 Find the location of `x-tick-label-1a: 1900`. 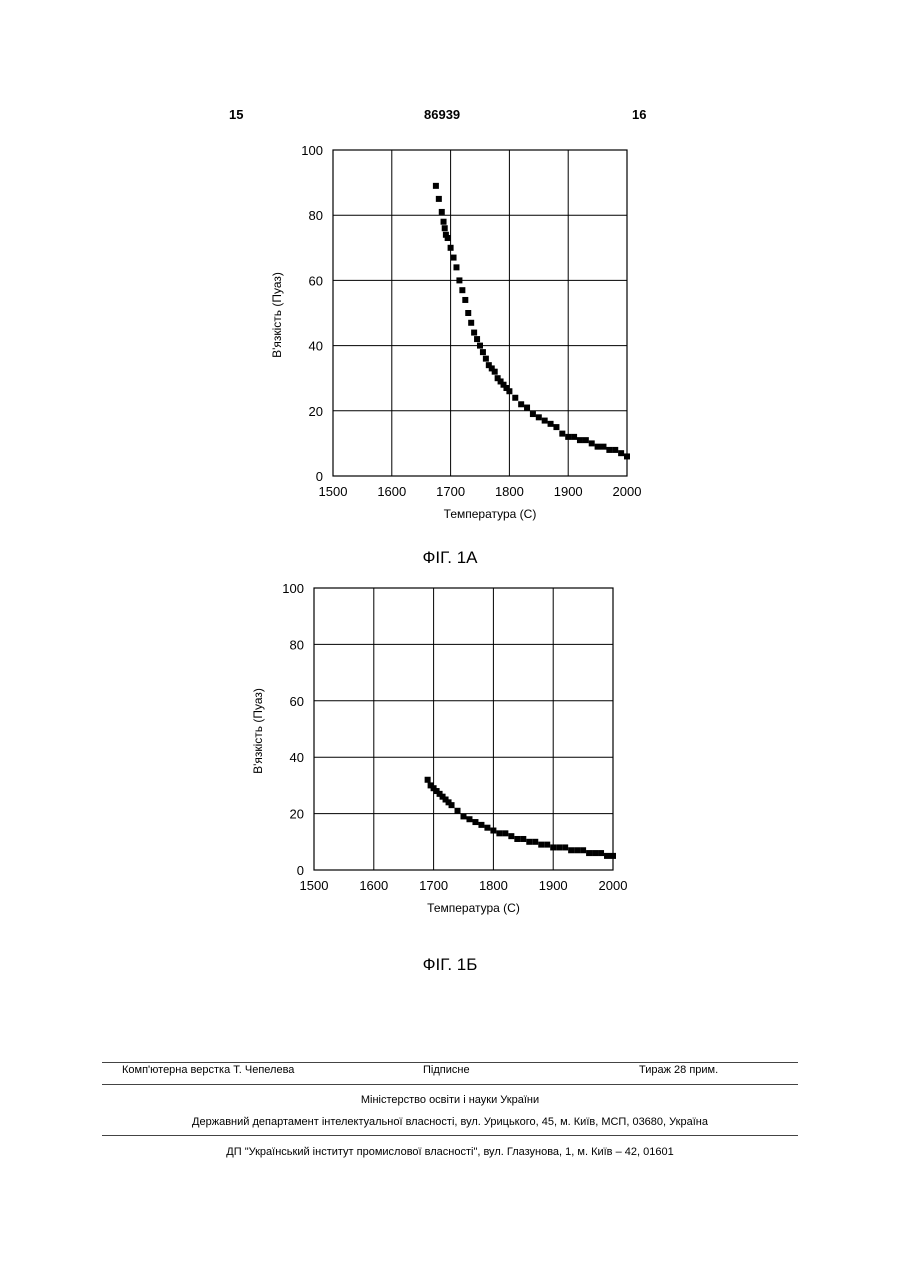

x-tick-label-1a: 1900 is located at coordinates (568, 491).